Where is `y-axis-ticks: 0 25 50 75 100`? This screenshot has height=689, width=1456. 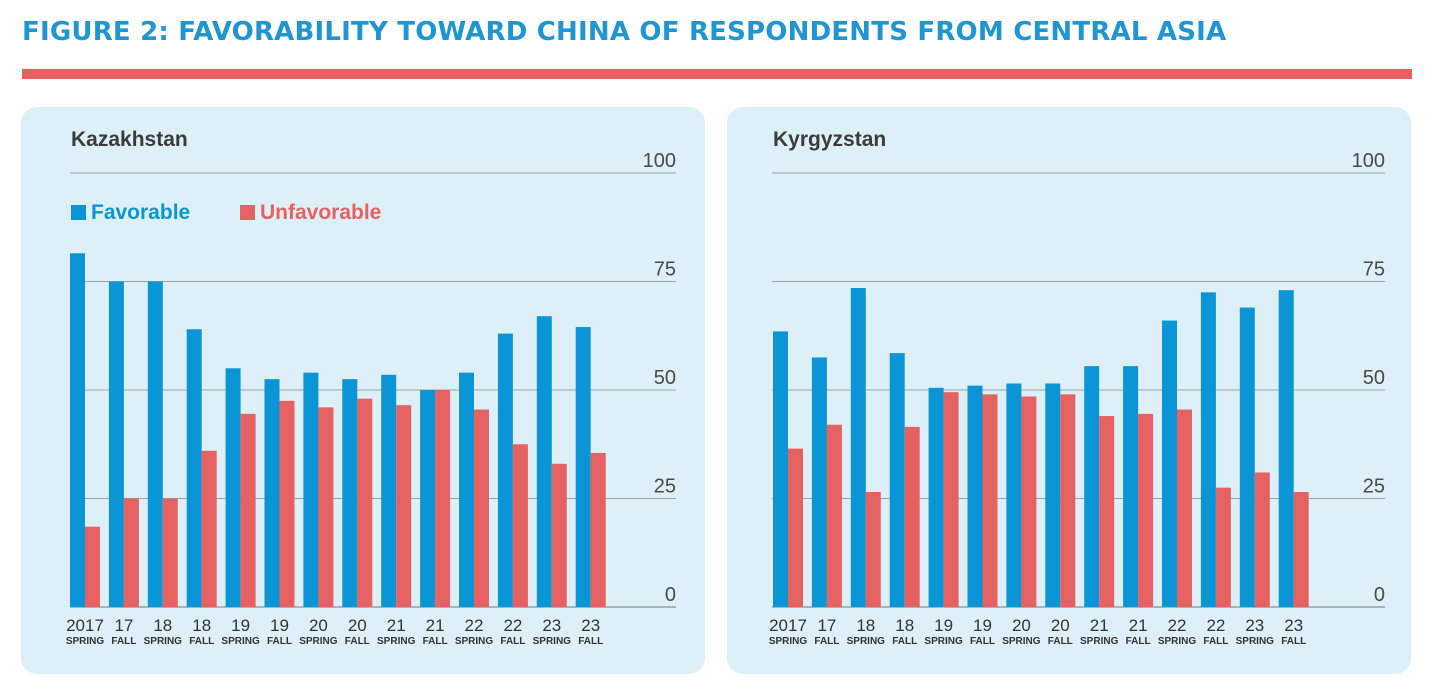 y-axis-ticks: 0 25 50 75 100 is located at coordinates (1368, 378).